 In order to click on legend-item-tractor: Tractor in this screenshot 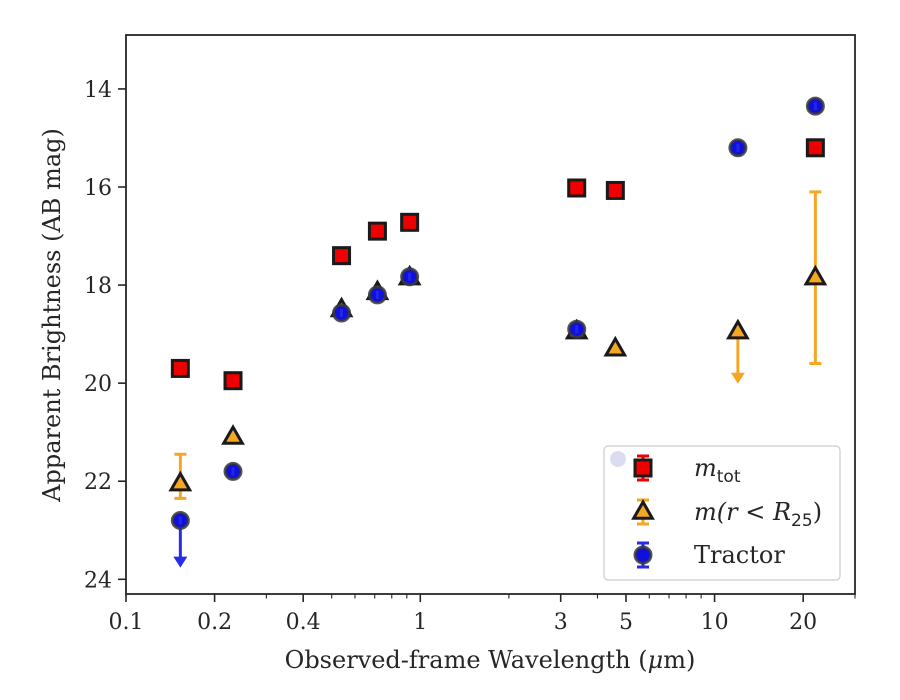, I will do `click(709, 555)`.